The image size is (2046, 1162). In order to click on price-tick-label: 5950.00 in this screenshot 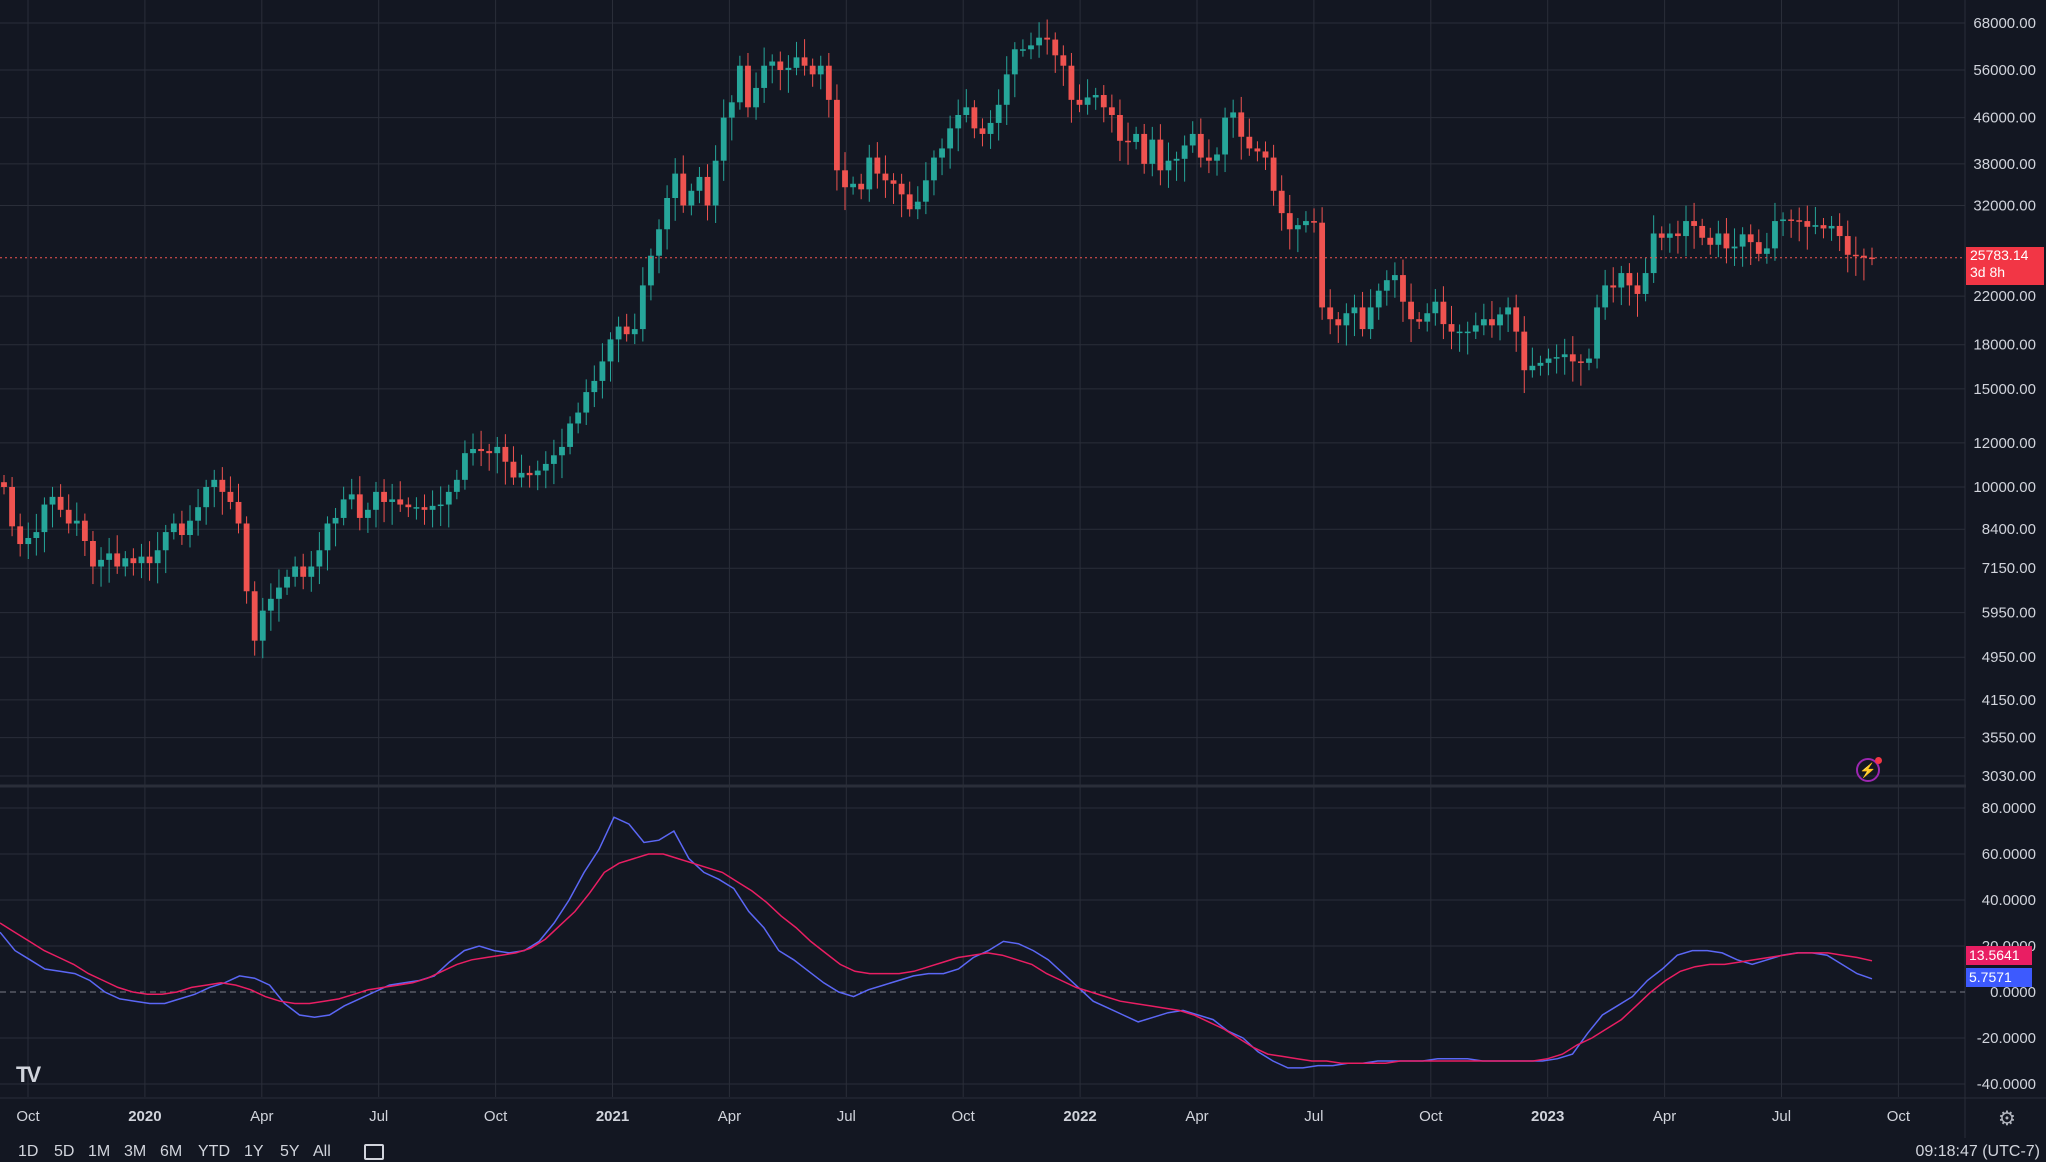, I will do `click(2009, 613)`.